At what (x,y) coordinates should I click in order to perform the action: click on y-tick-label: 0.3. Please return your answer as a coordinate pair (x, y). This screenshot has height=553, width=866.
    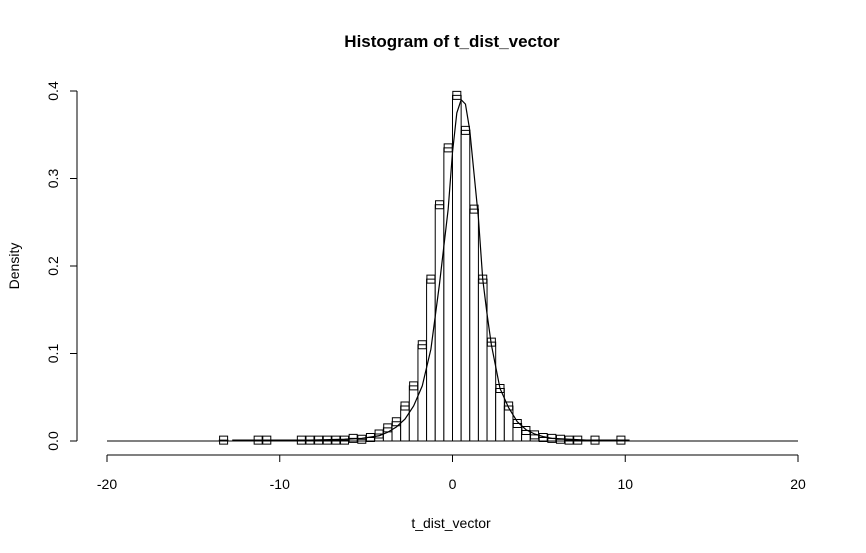
    Looking at the image, I should click on (53, 179).